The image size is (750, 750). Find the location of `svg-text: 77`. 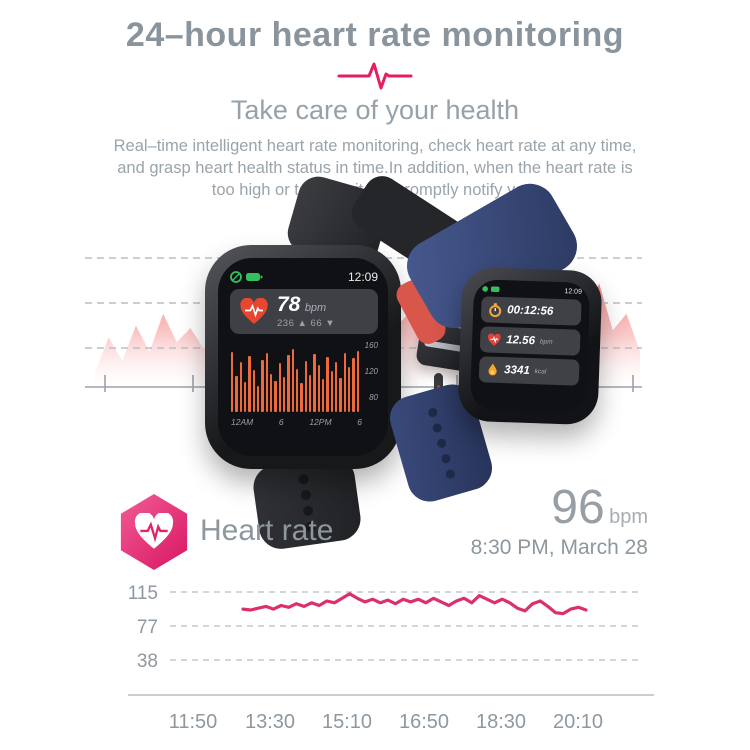

svg-text: 77 is located at coordinates (147, 627).